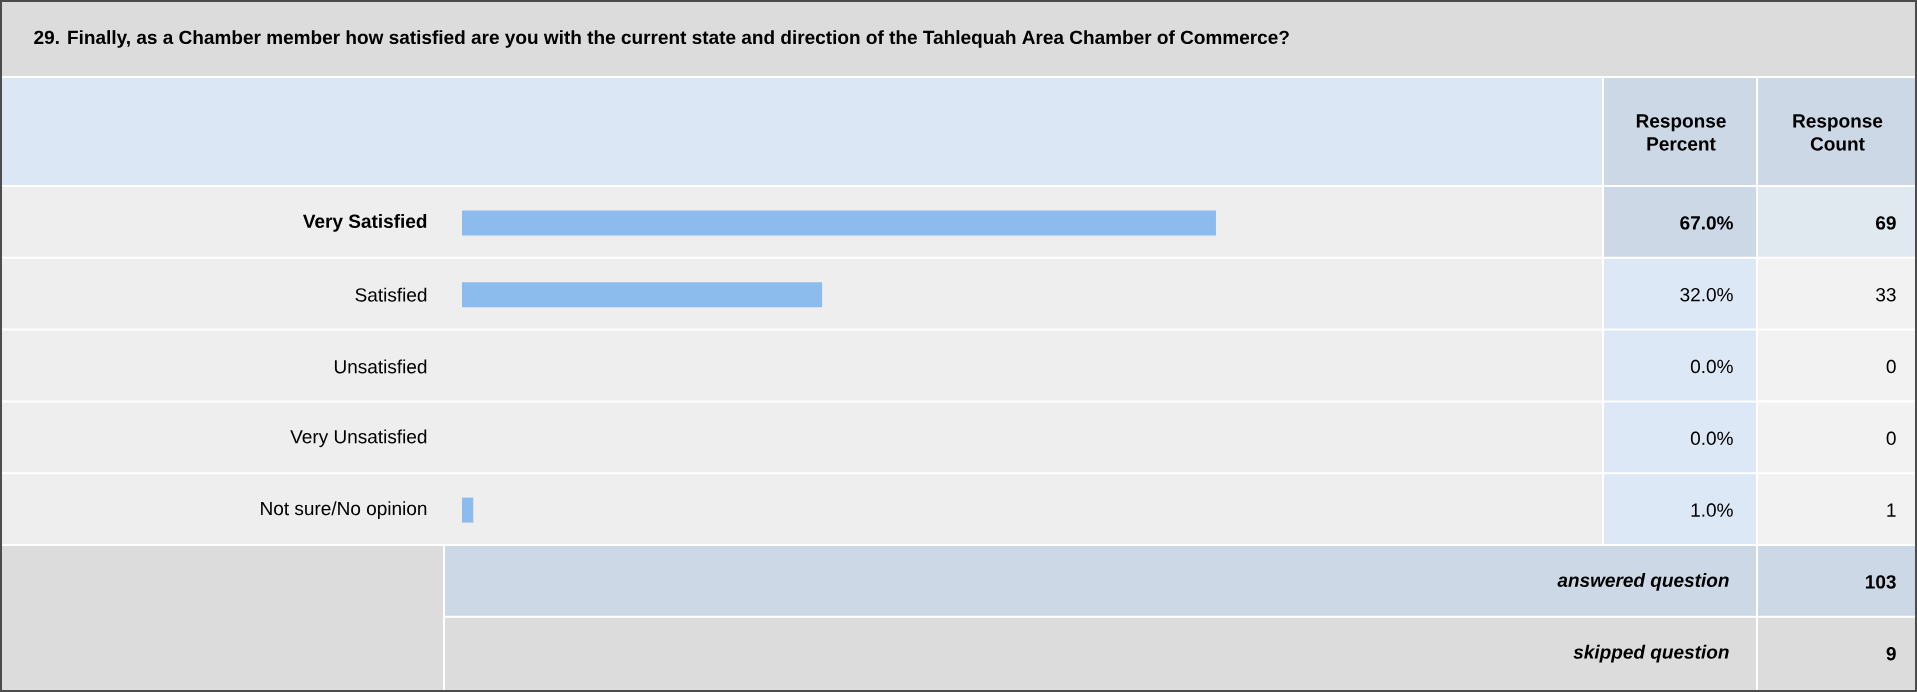  Describe the element at coordinates (1838, 132) in the screenshot. I see `text: Response Count` at that location.